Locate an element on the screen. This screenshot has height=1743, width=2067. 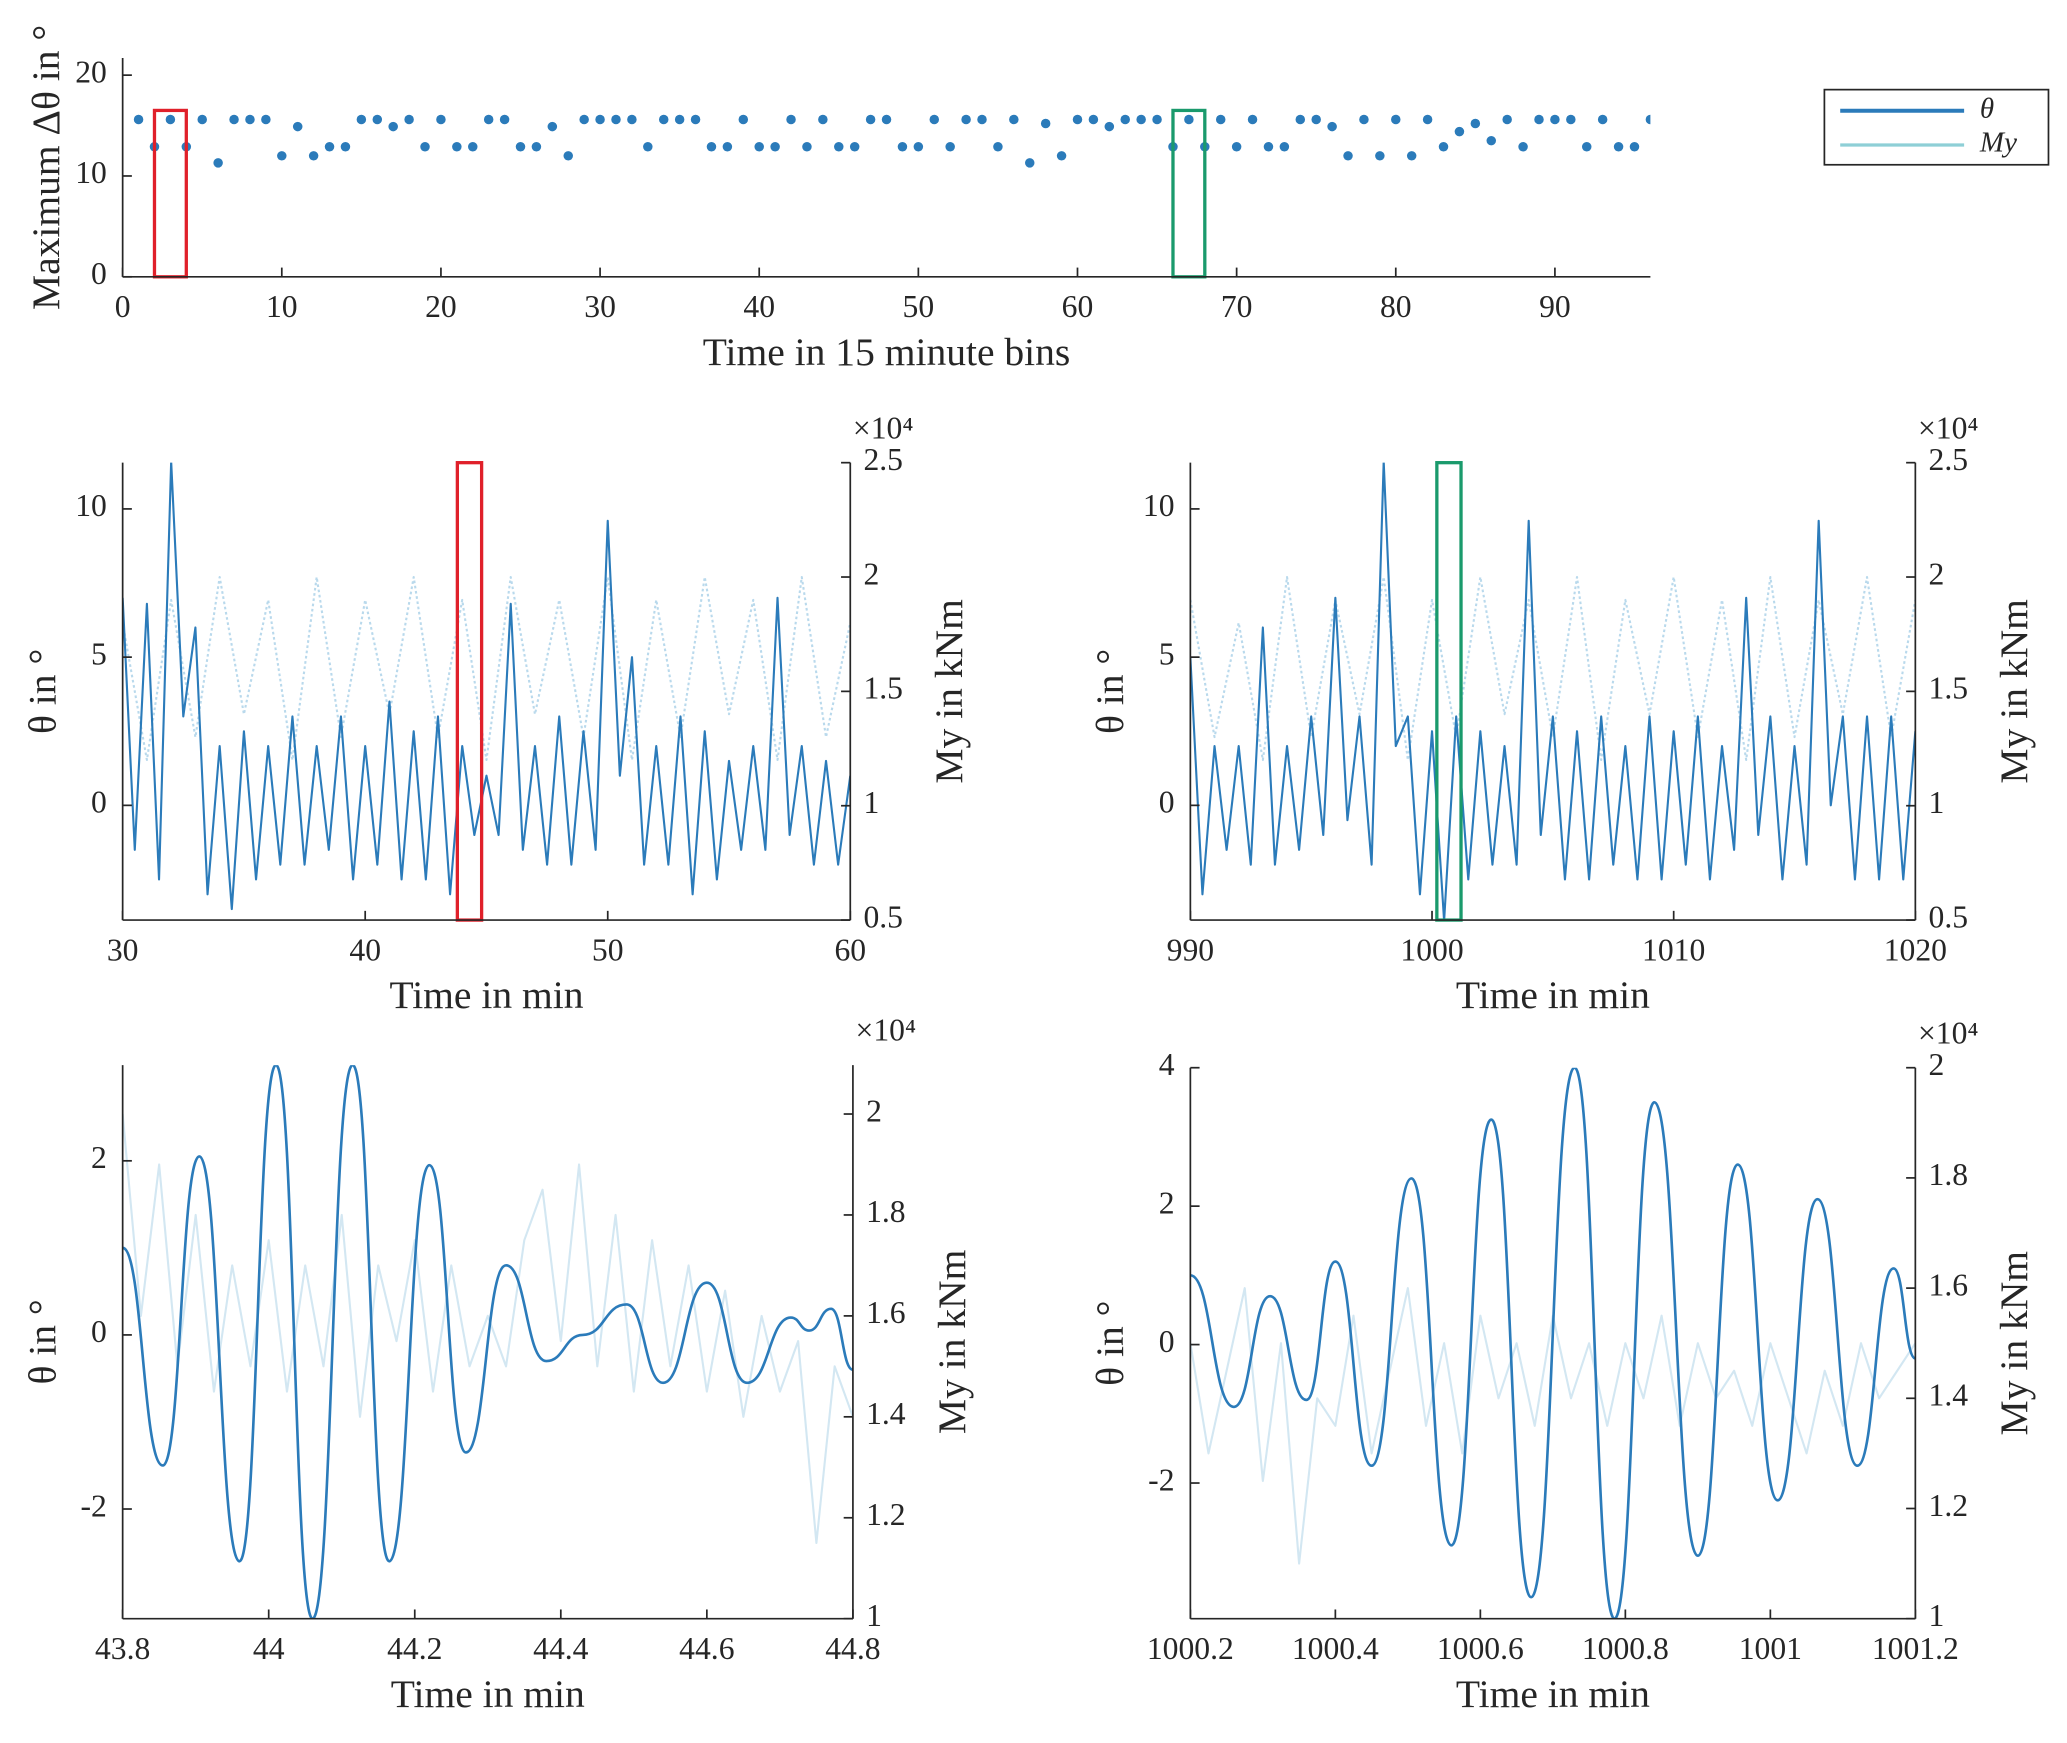
y-tick-label: 10 is located at coordinates (91, 505).